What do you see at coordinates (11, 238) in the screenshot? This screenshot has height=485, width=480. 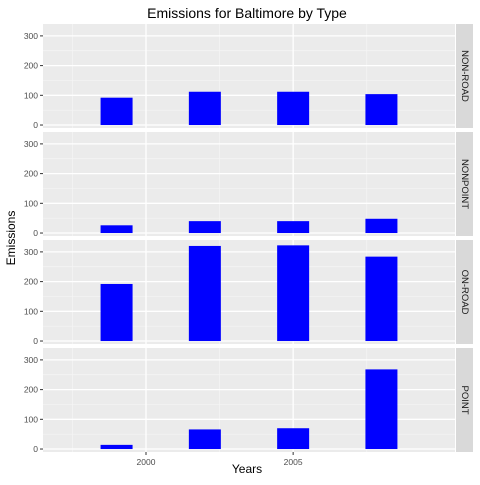 I see `y-axis-label: Emissions` at bounding box center [11, 238].